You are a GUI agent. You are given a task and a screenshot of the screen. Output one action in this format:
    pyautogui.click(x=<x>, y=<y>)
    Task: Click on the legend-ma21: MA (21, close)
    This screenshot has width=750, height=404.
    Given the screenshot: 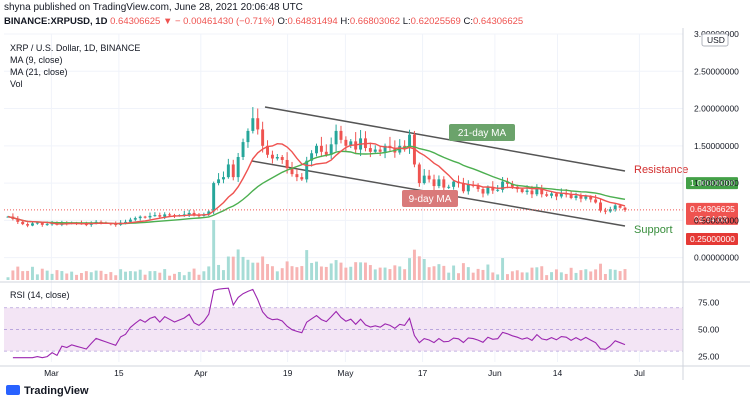 What is the action you would take?
    pyautogui.click(x=39, y=72)
    